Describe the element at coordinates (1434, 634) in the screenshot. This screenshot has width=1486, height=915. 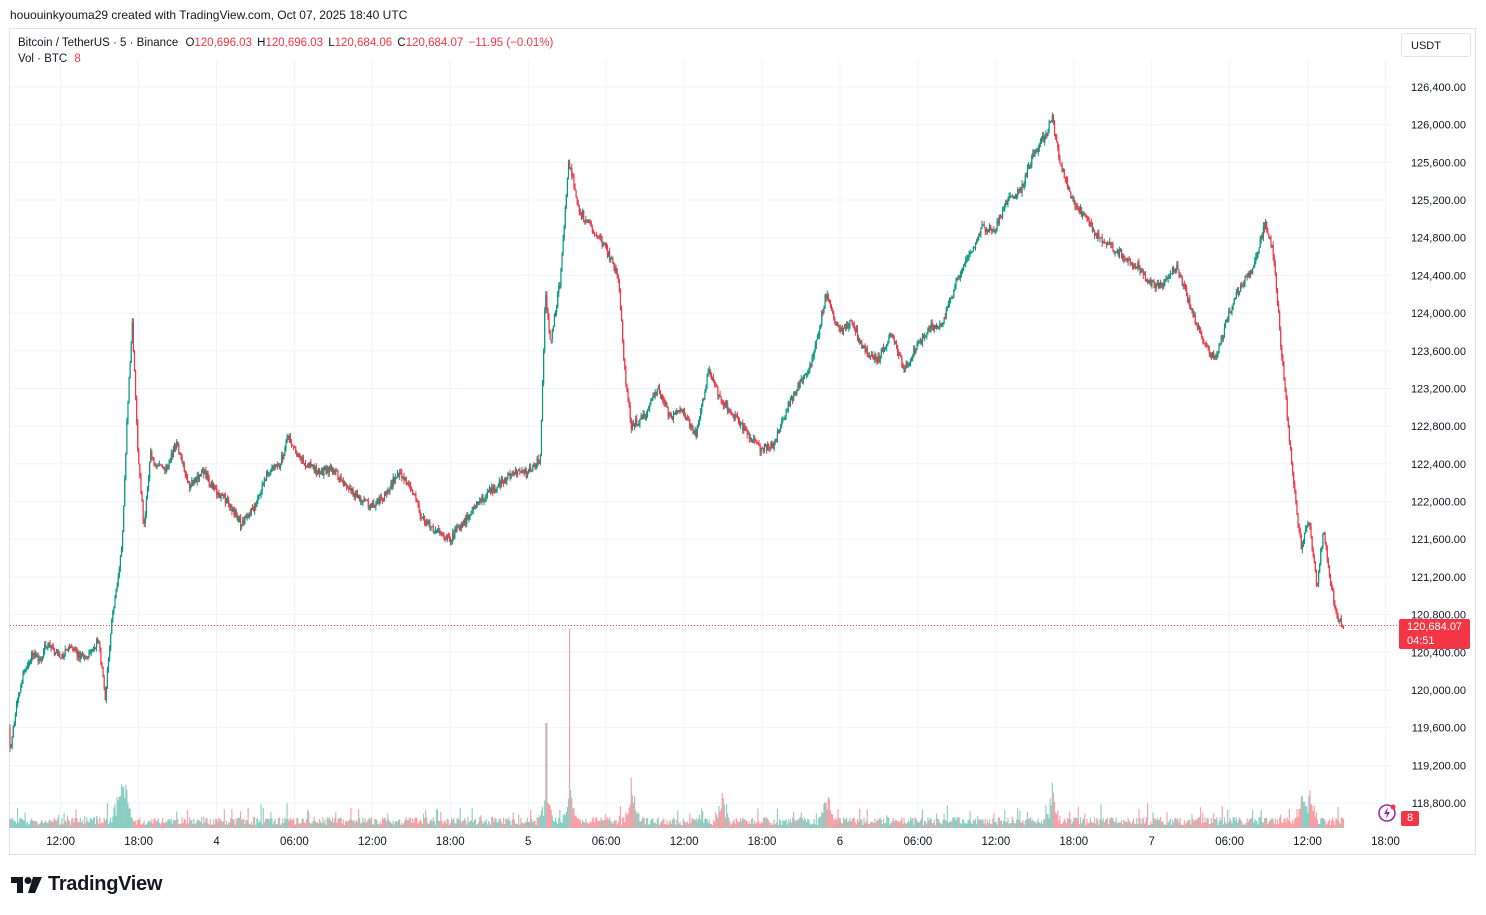
I see `last-price-tag: 120,684.07 04:51` at that location.